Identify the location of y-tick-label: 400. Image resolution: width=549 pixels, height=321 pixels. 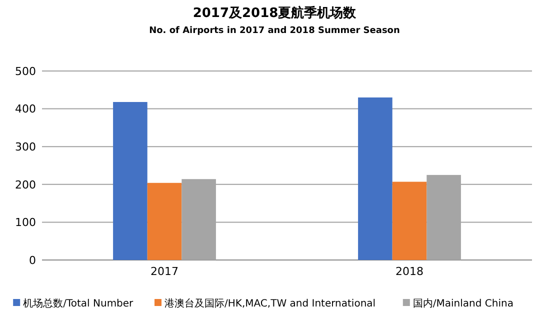
(25, 109).